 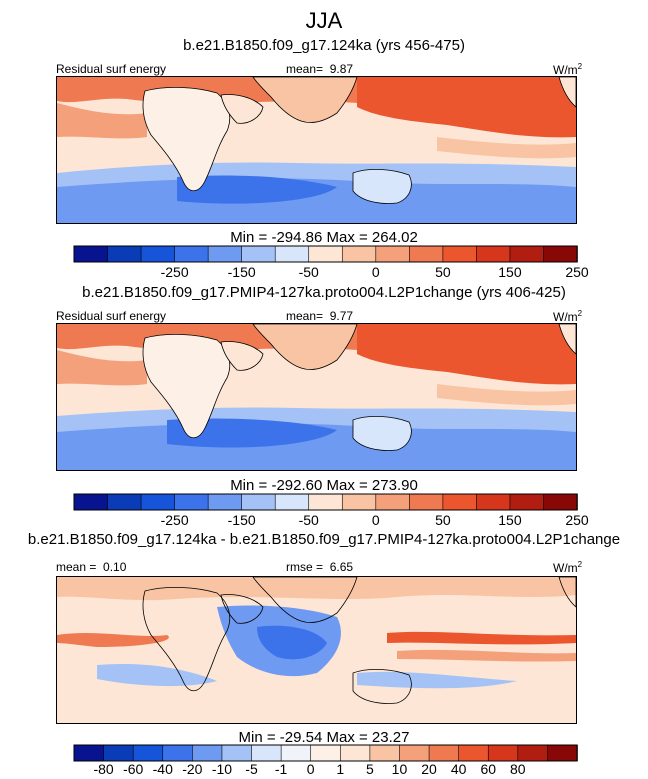 I want to click on panel1-mean: mean= 9.87, so click(x=319, y=69).